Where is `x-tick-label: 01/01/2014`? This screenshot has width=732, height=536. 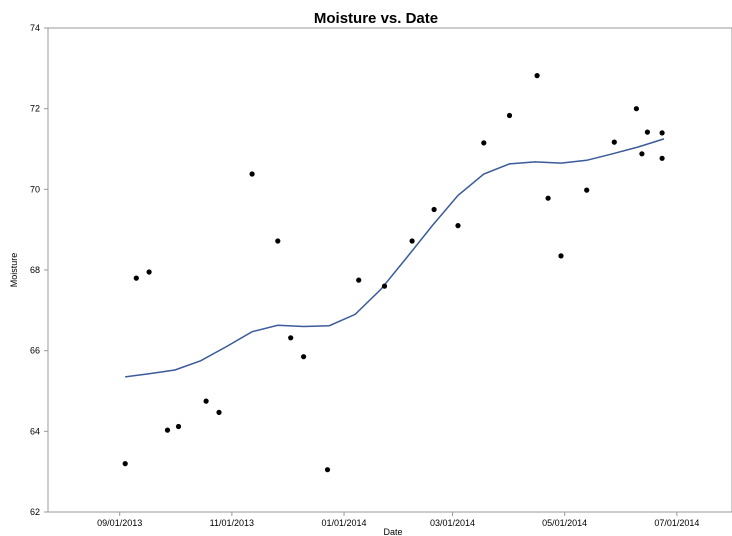
x-tick-label: 01/01/2014 is located at coordinates (344, 523).